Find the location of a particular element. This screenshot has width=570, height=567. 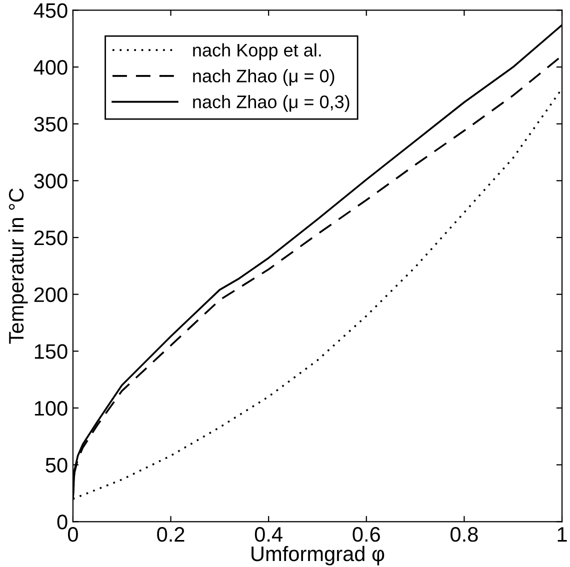

y-tick-label: 250 is located at coordinates (51, 238).